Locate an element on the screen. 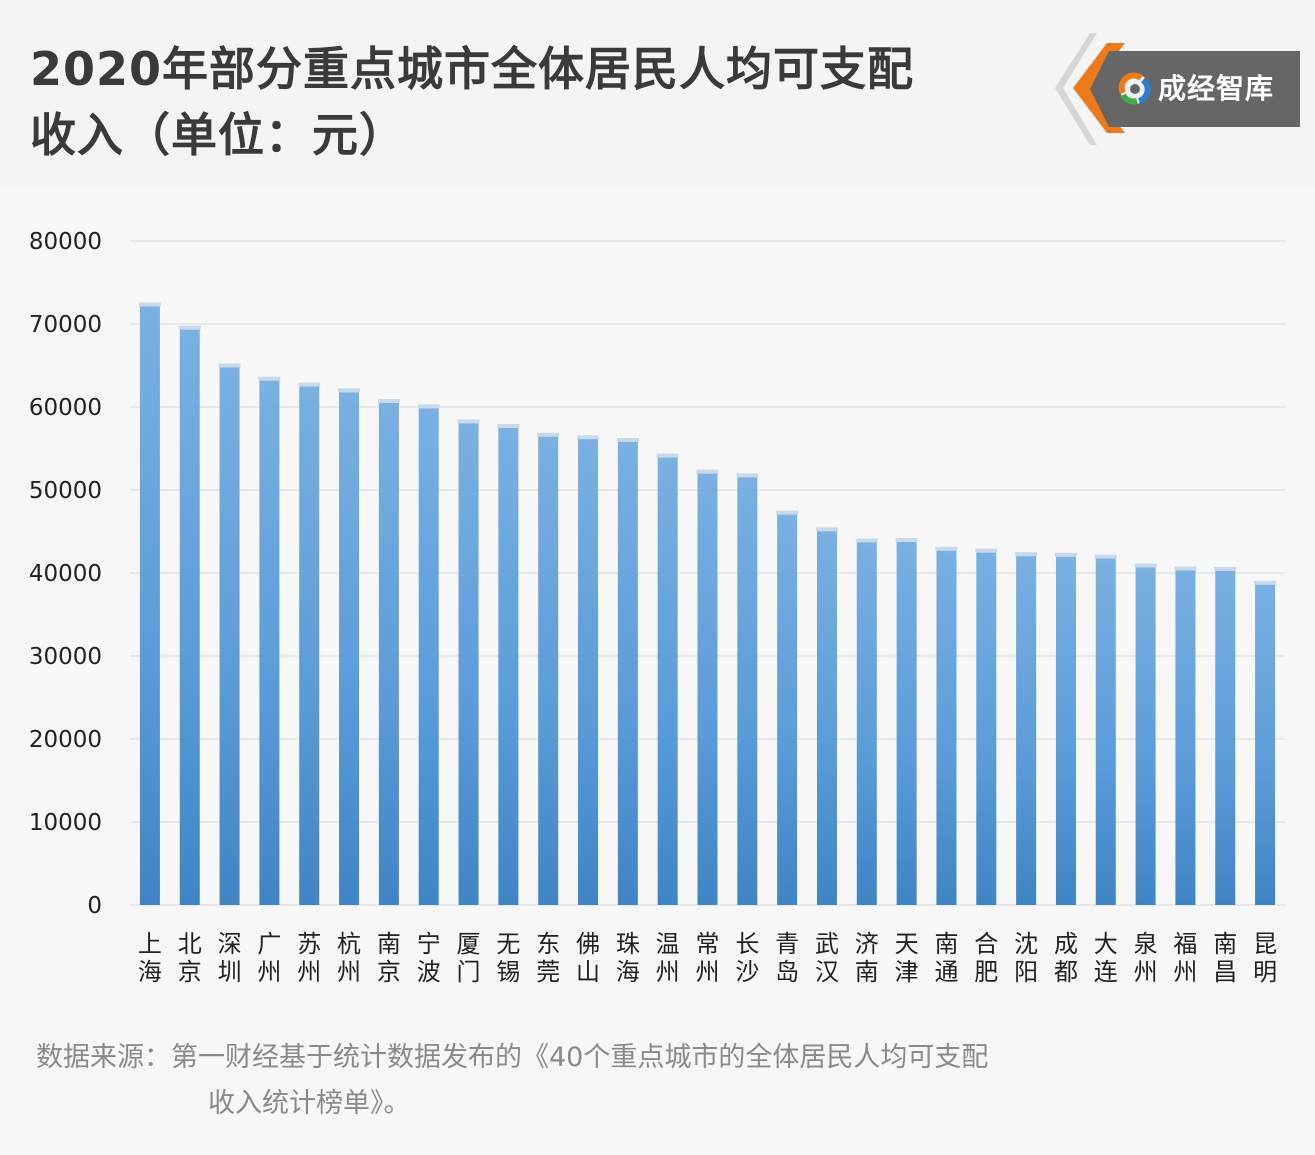  x-tick-label: 天津 is located at coordinates (907, 958).